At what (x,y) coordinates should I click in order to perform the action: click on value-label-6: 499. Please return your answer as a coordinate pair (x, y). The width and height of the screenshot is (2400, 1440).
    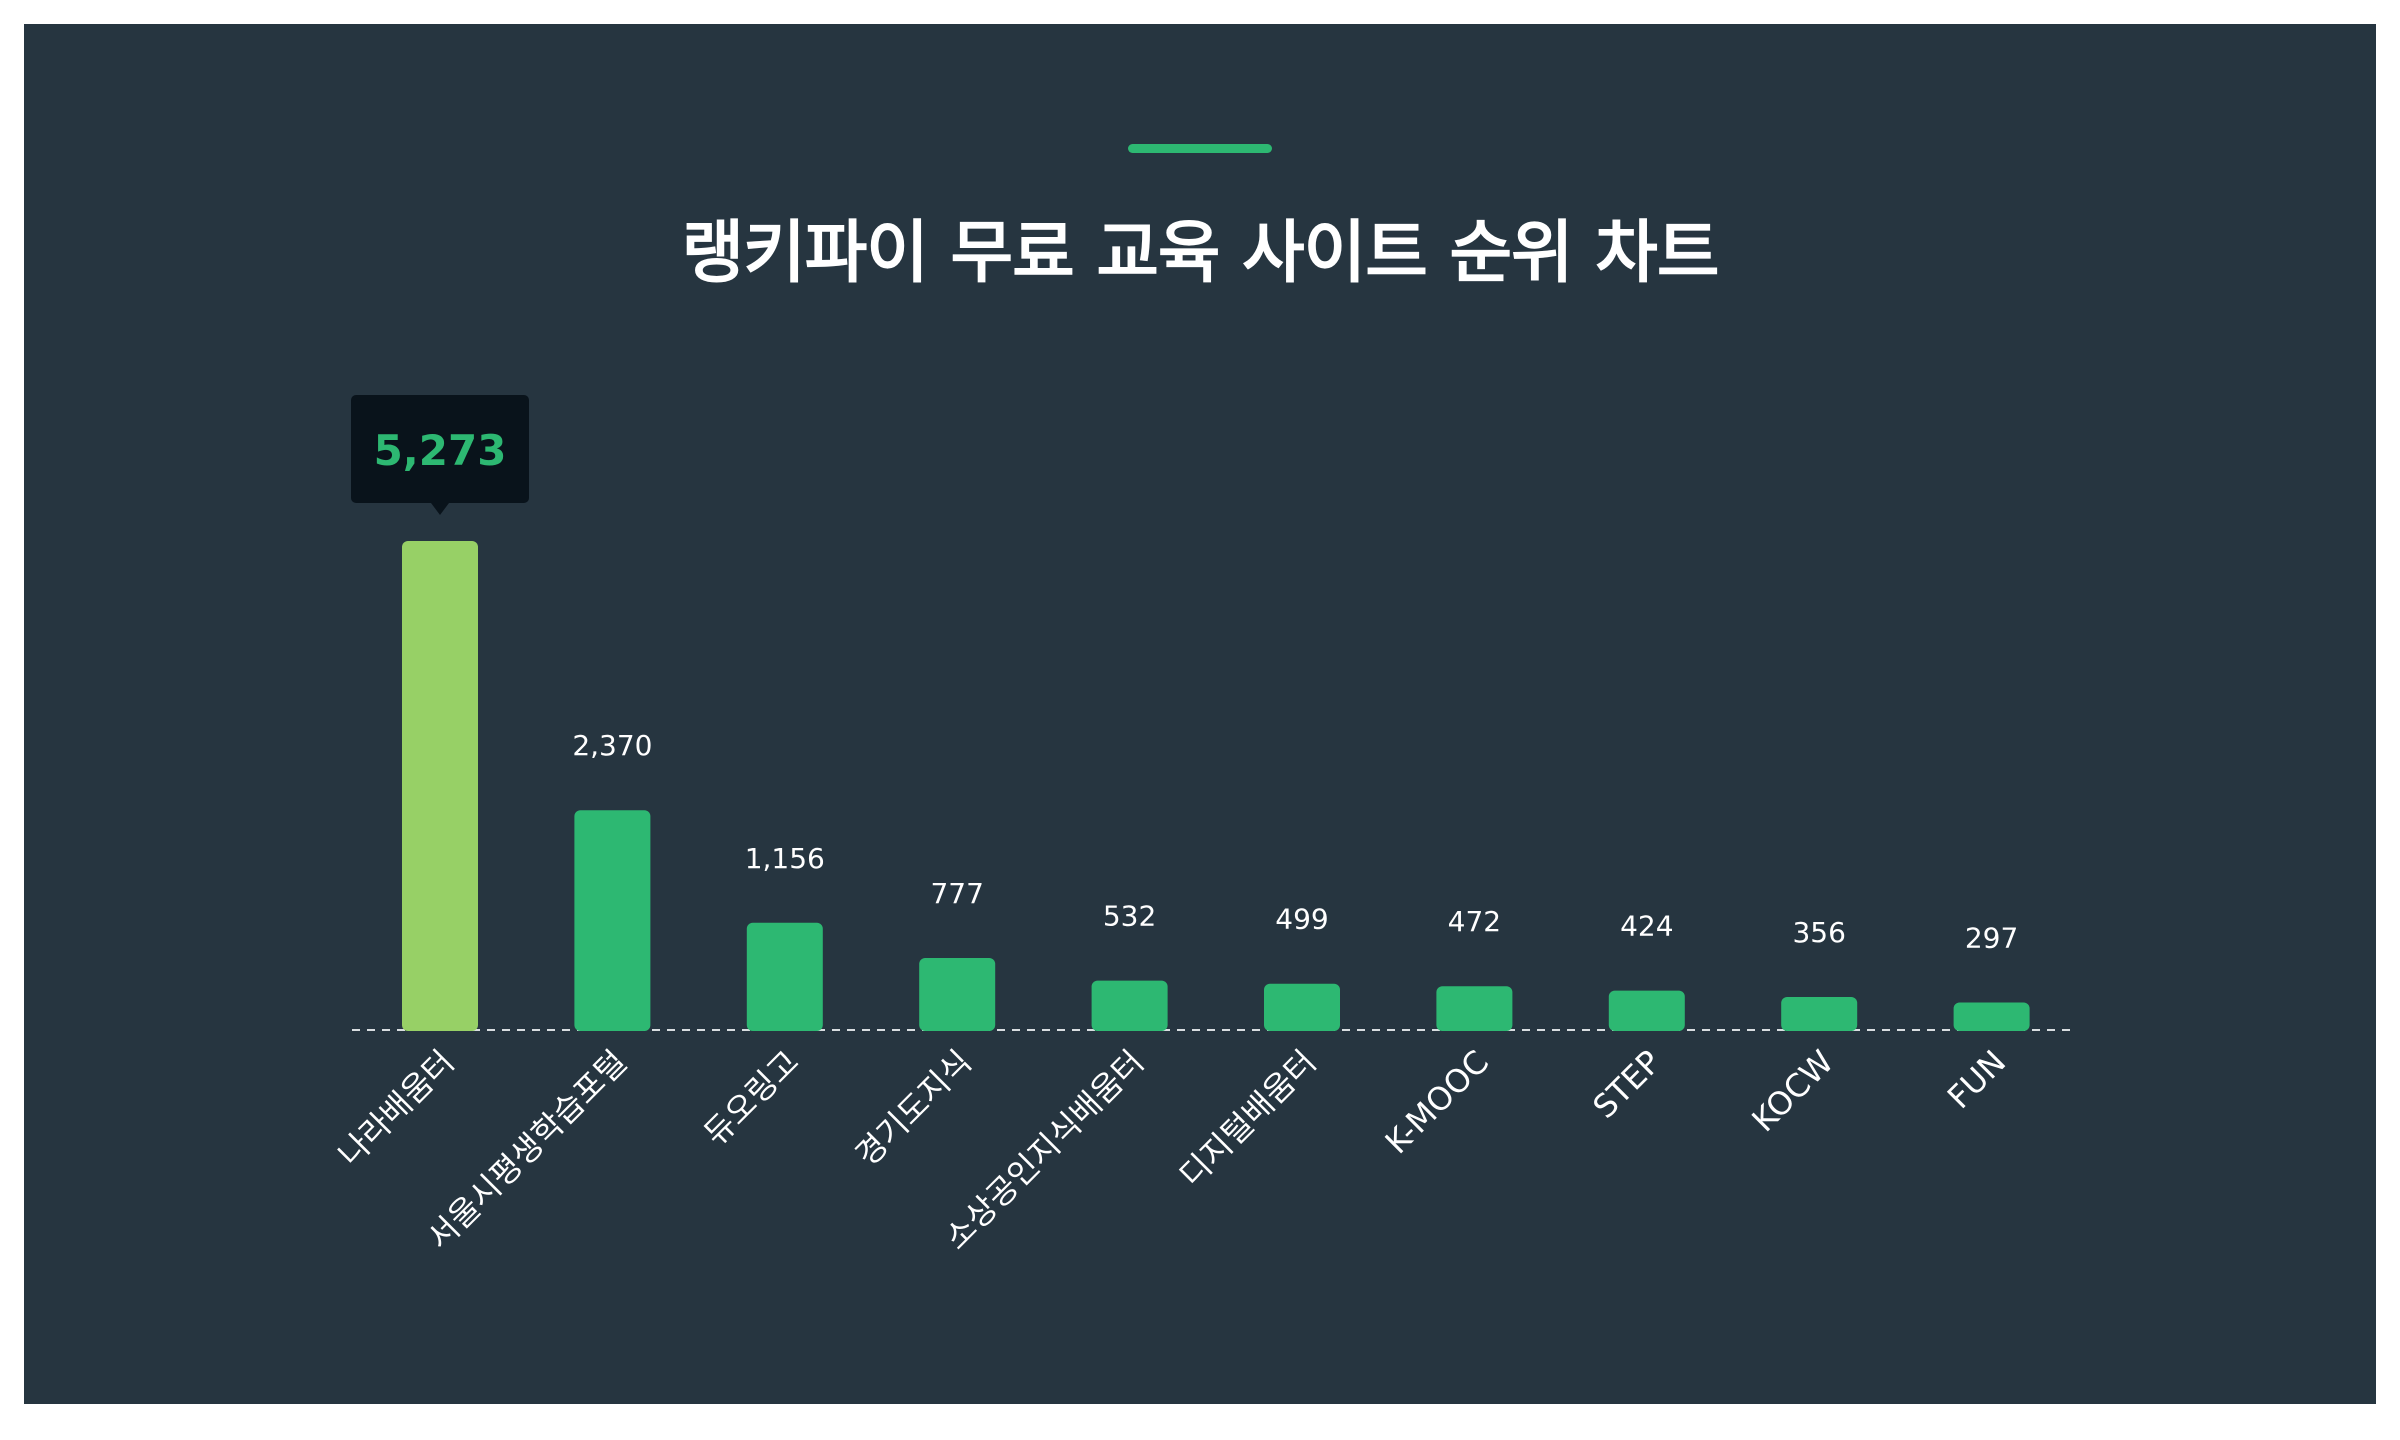
    Looking at the image, I should click on (1301, 919).